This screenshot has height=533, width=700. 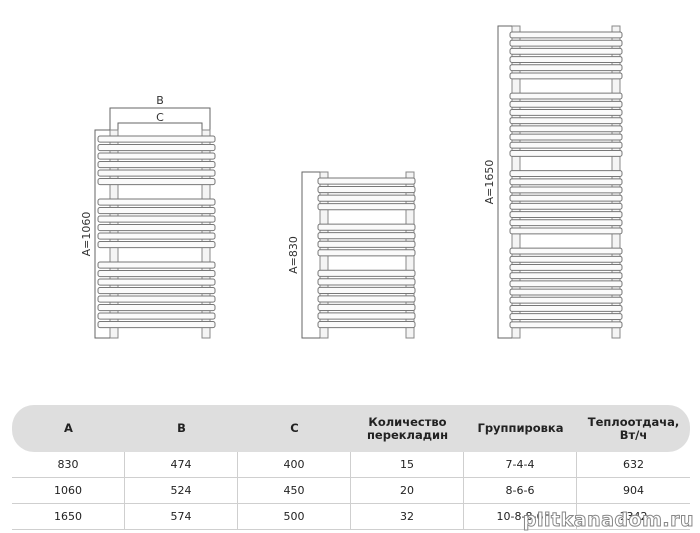 What do you see at coordinates (68, 464) in the screenshot?
I see `table-cell: 830` at bounding box center [68, 464].